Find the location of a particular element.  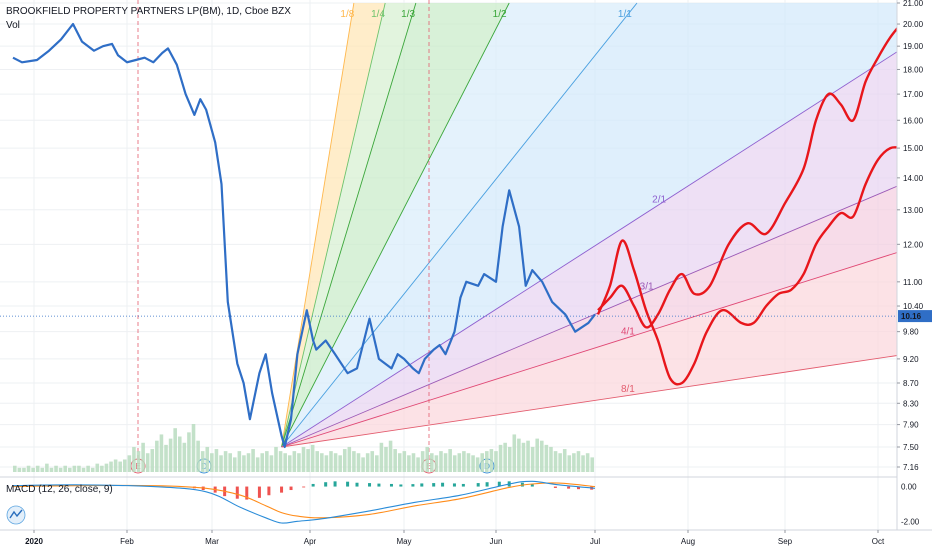

gann-label-3-1: 3/1 is located at coordinates (647, 287).